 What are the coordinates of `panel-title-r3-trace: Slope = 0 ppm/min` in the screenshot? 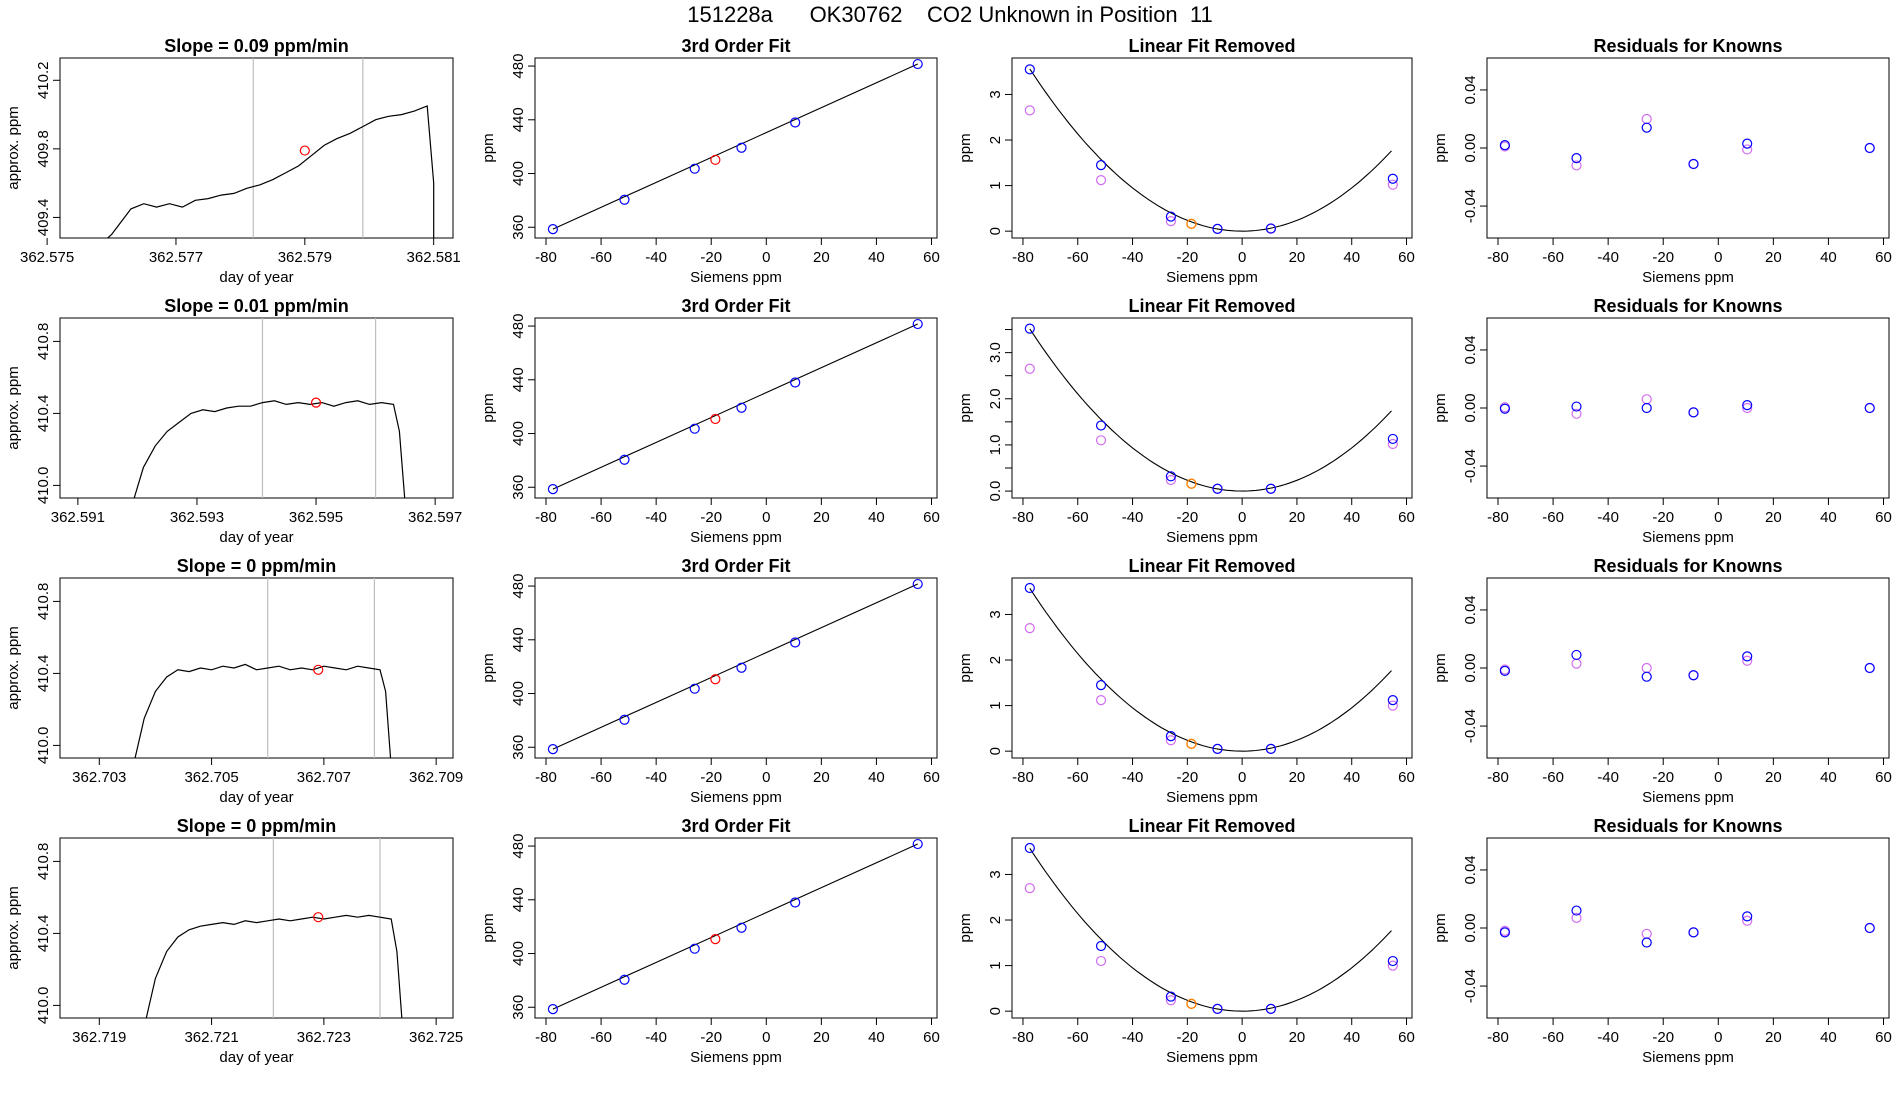 It's located at (257, 566).